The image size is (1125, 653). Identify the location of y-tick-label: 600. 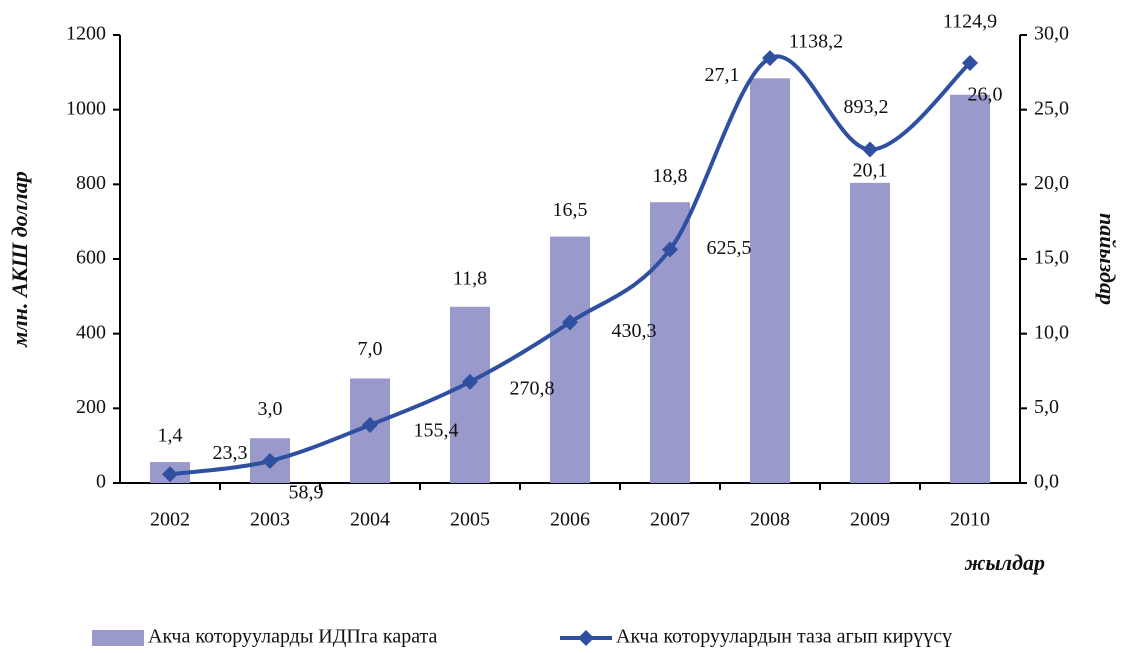
(91, 258).